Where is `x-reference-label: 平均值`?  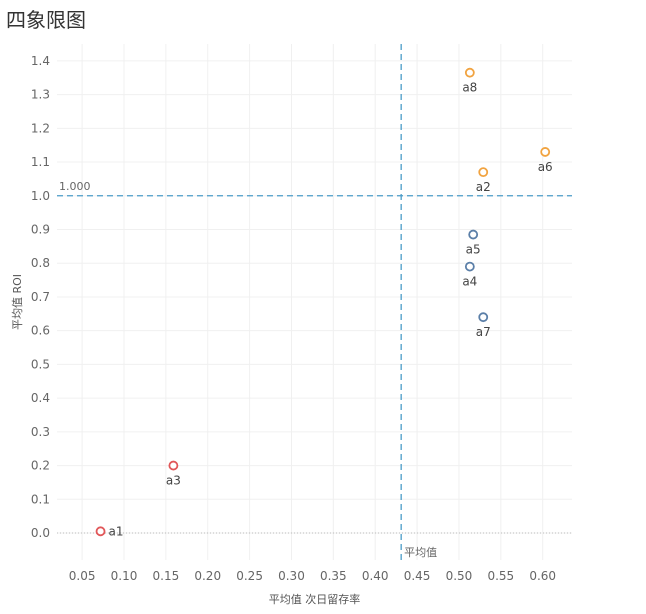
x-reference-label: 平均值 is located at coordinates (420, 552).